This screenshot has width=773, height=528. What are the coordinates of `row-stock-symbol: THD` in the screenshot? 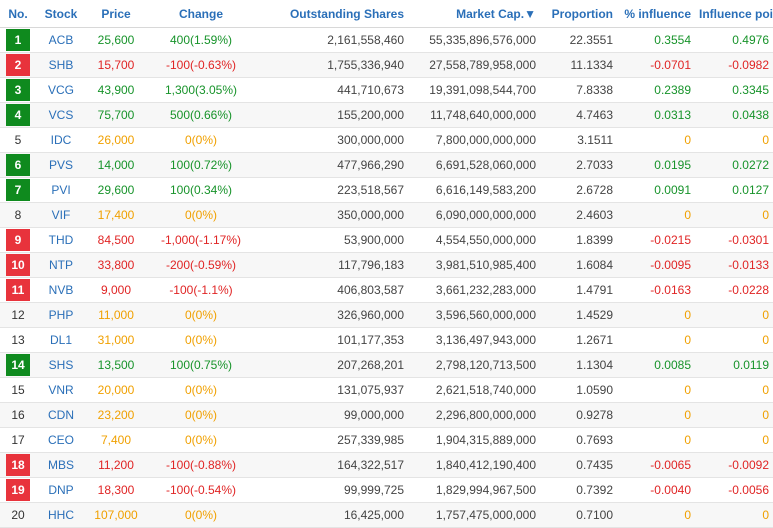 It's located at (61, 240).